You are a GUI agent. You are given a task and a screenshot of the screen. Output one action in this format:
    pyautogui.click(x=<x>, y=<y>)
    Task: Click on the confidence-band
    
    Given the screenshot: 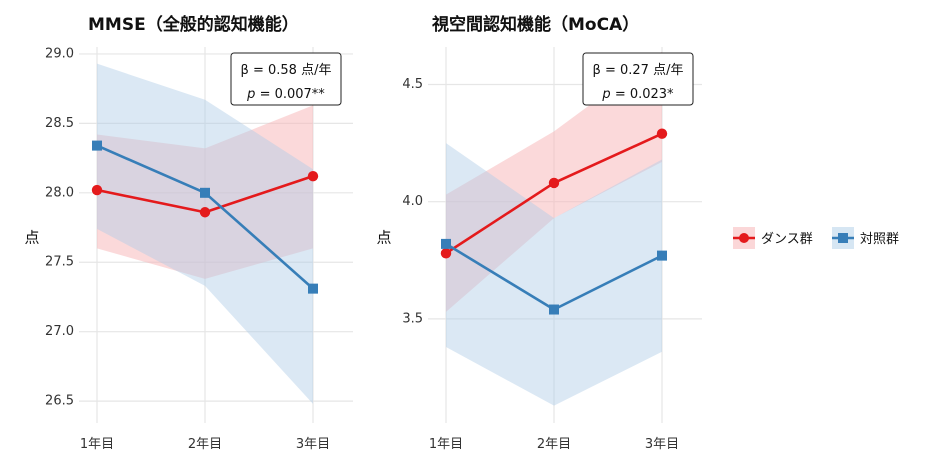 What is the action you would take?
    pyautogui.click(x=554, y=274)
    